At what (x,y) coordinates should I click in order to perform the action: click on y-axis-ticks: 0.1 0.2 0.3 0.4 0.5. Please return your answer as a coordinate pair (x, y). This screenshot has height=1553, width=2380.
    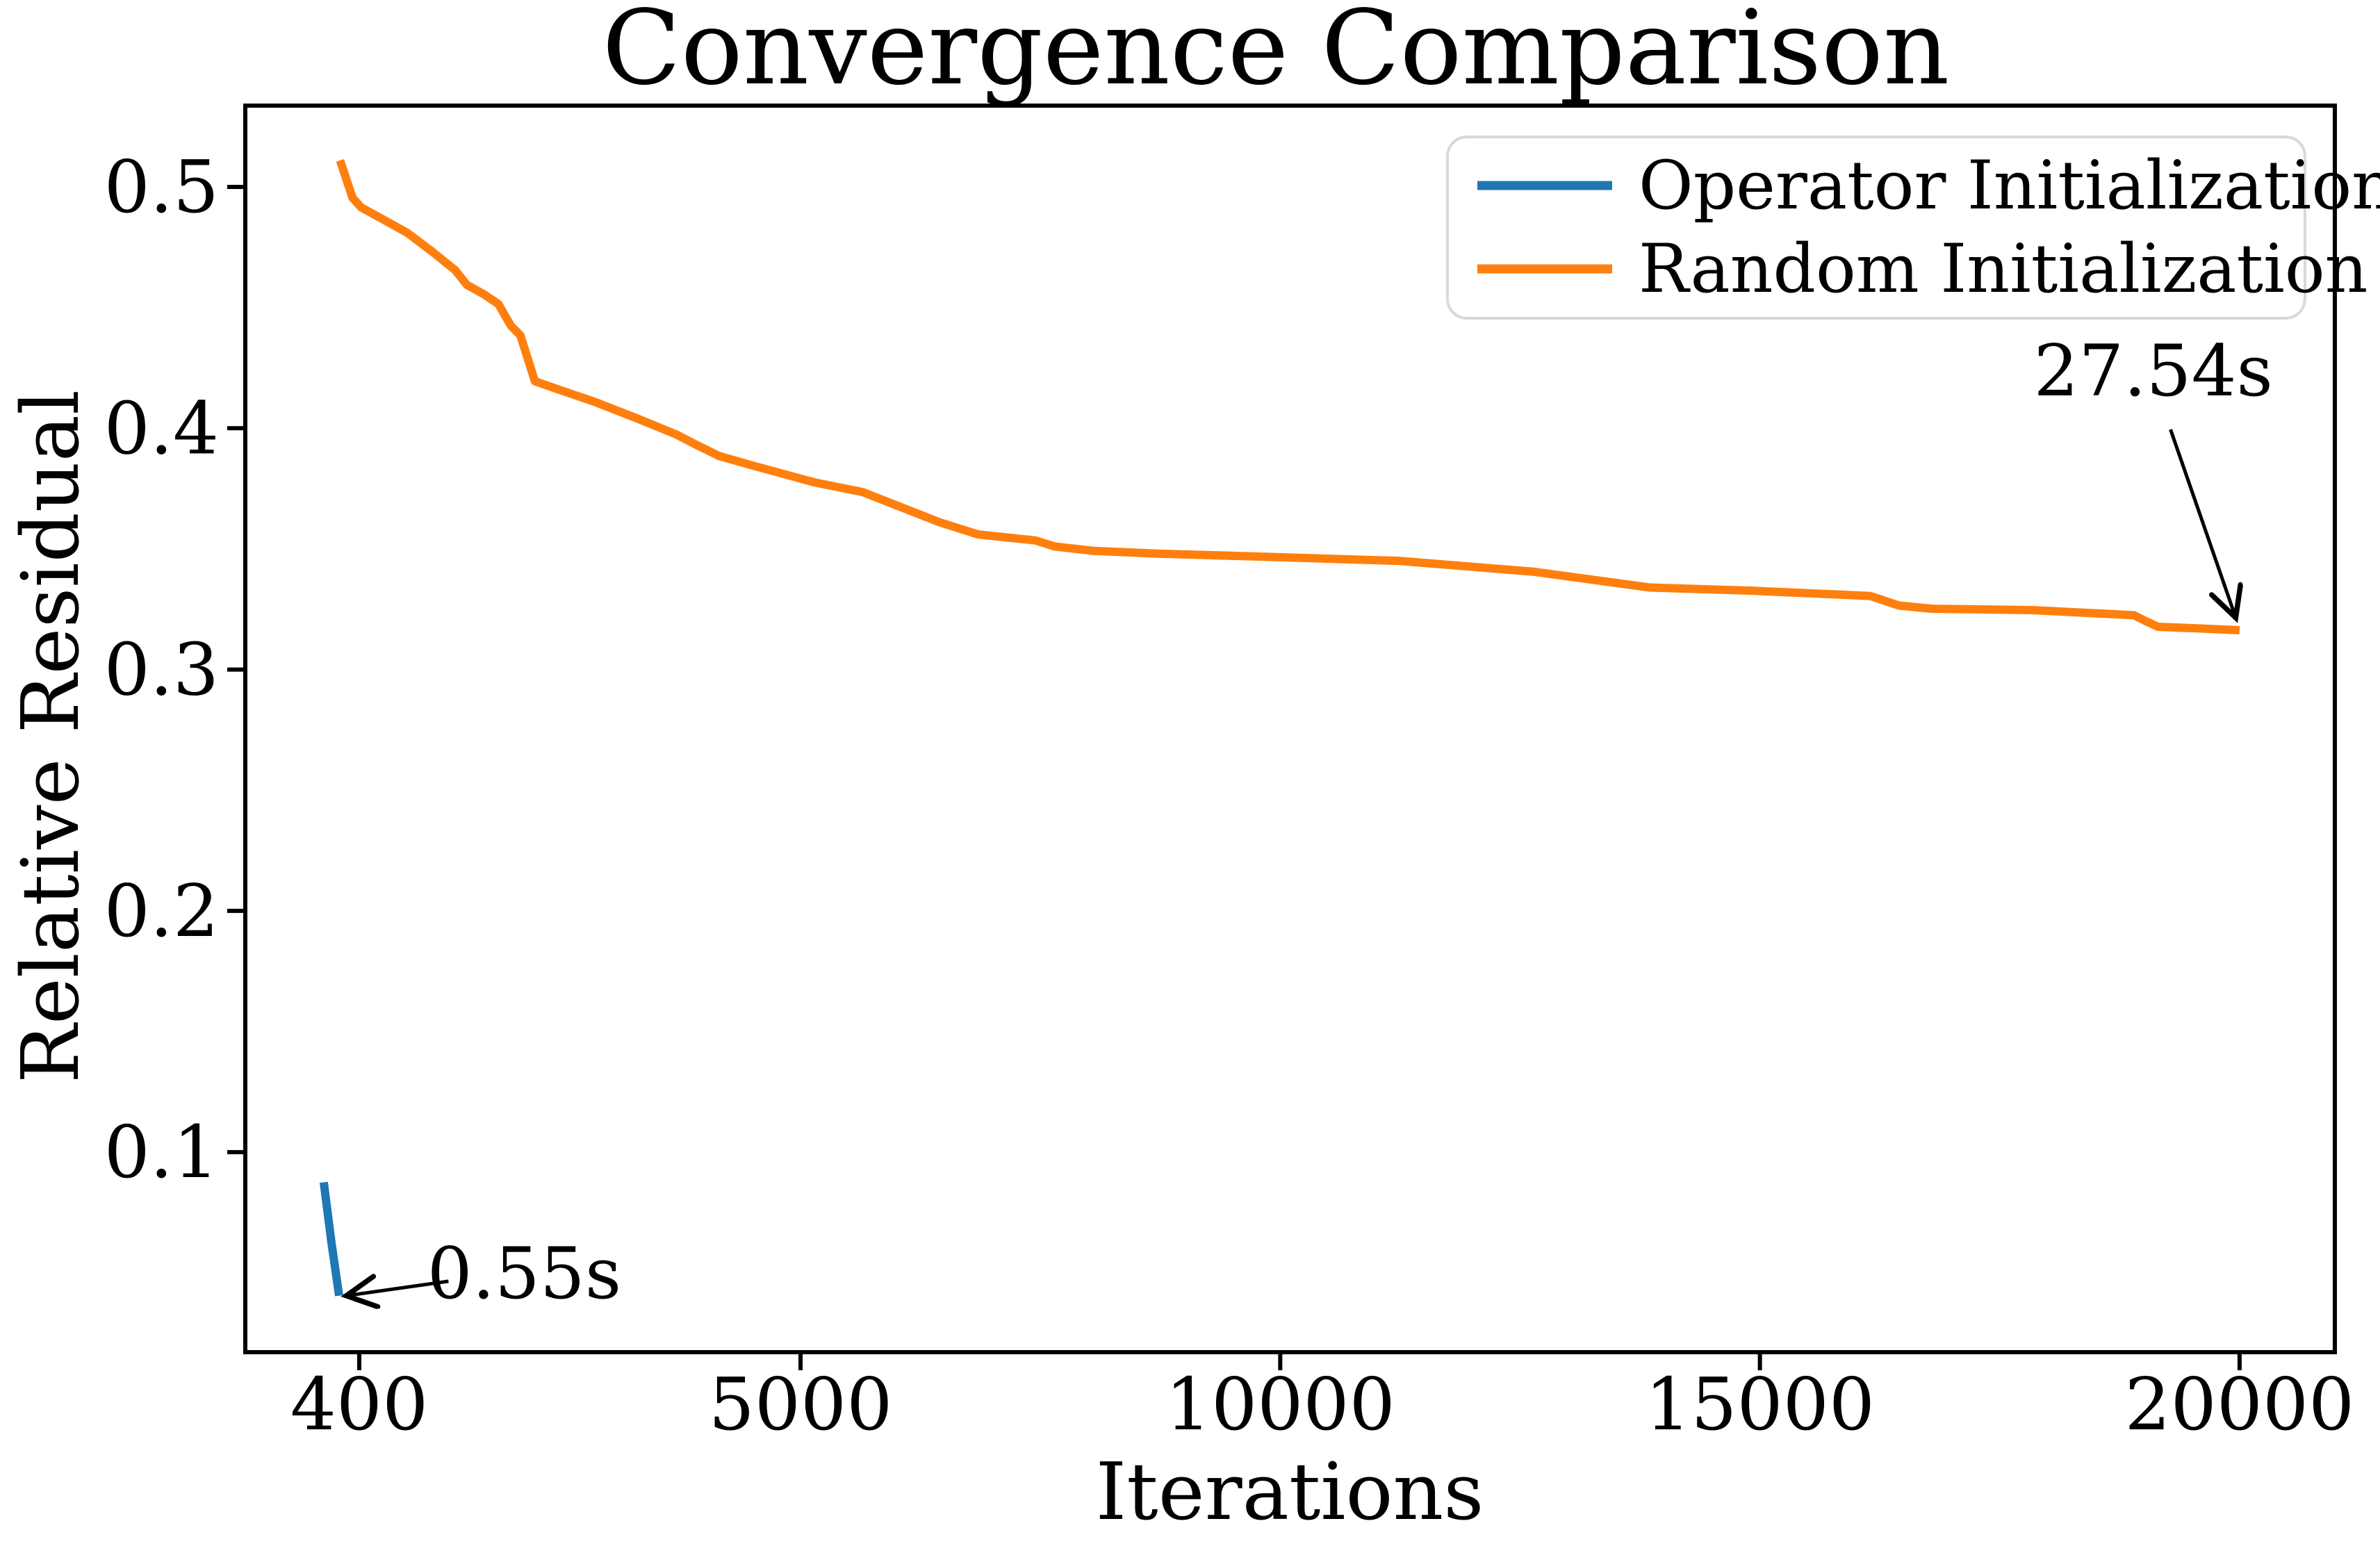
    Looking at the image, I should click on (174, 669).